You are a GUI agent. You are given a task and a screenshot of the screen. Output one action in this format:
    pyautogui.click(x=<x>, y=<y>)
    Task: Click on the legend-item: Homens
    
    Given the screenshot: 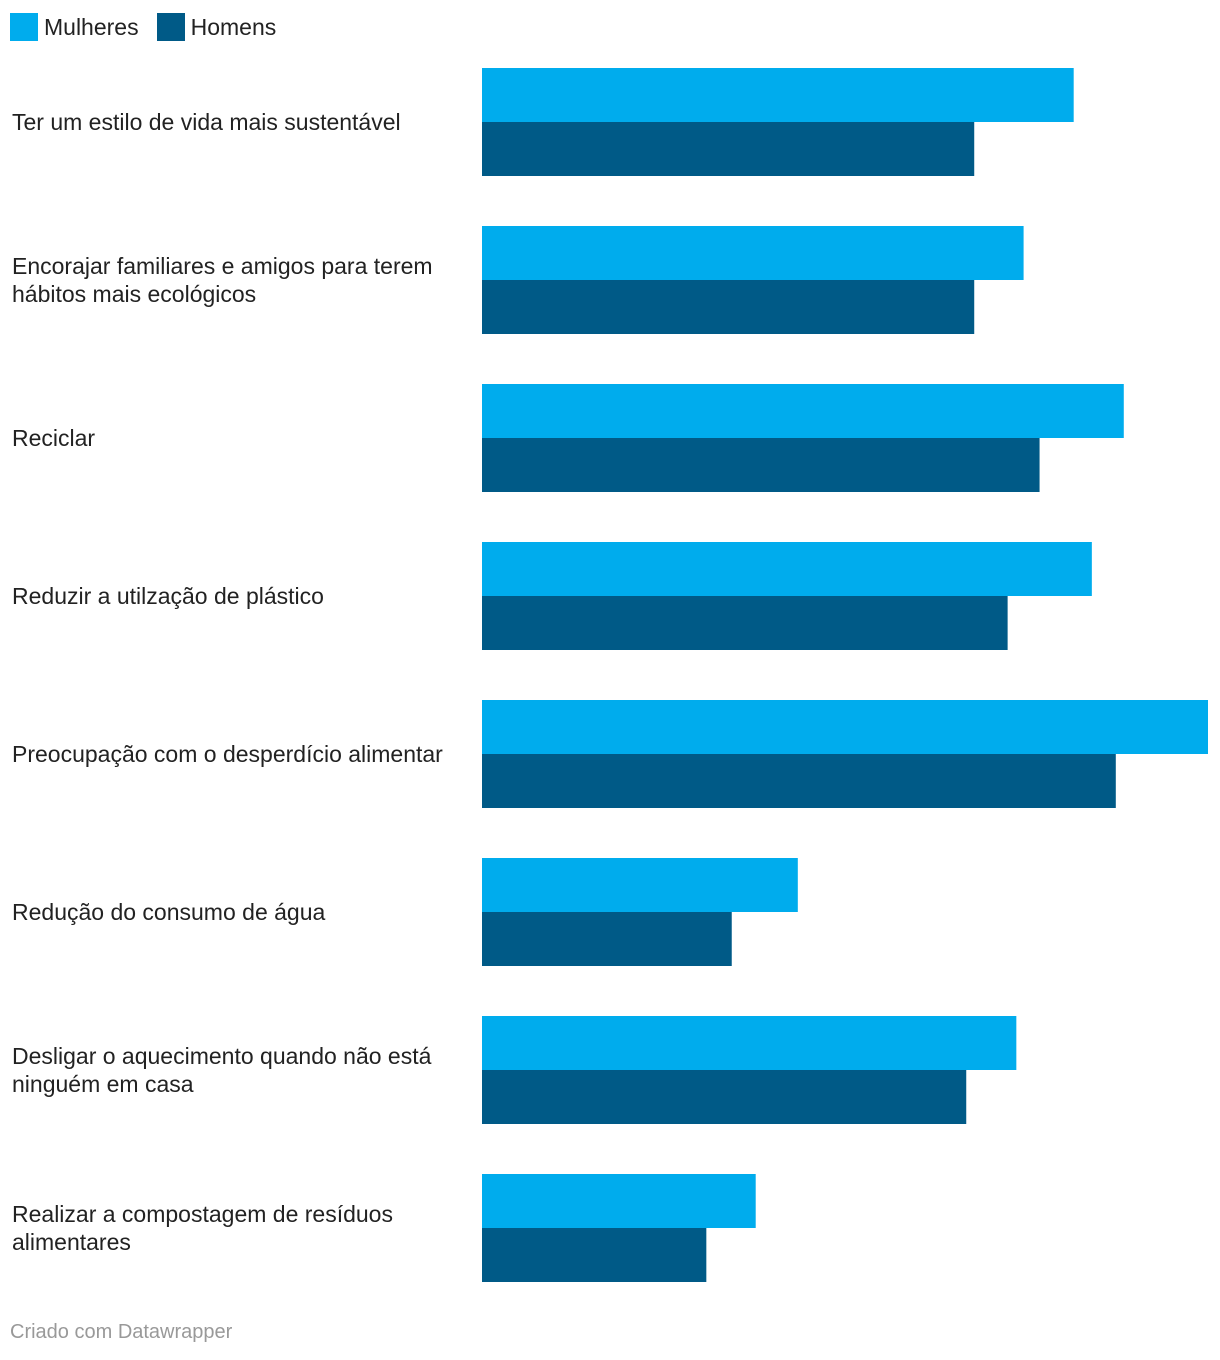 What is the action you would take?
    pyautogui.click(x=216, y=27)
    